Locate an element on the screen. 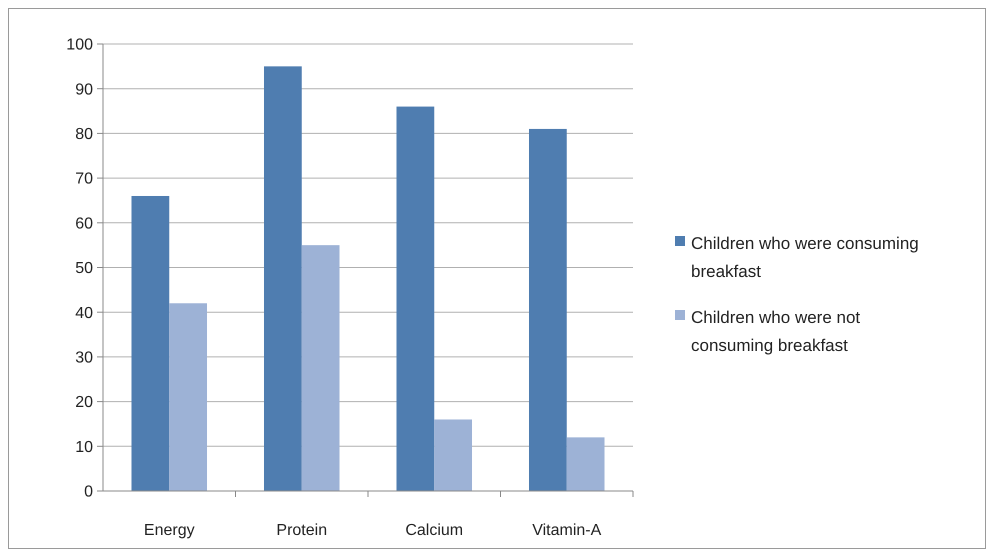 The image size is (994, 557). y-tick-label: 100 is located at coordinates (80, 45).